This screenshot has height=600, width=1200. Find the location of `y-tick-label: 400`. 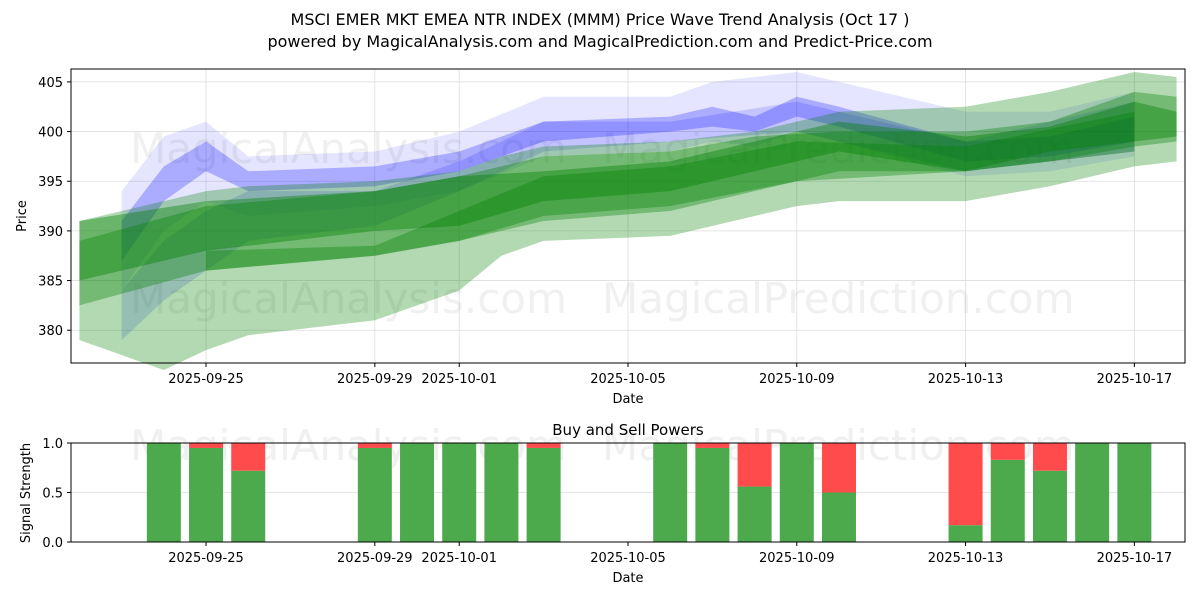

y-tick-label: 400 is located at coordinates (50, 133).